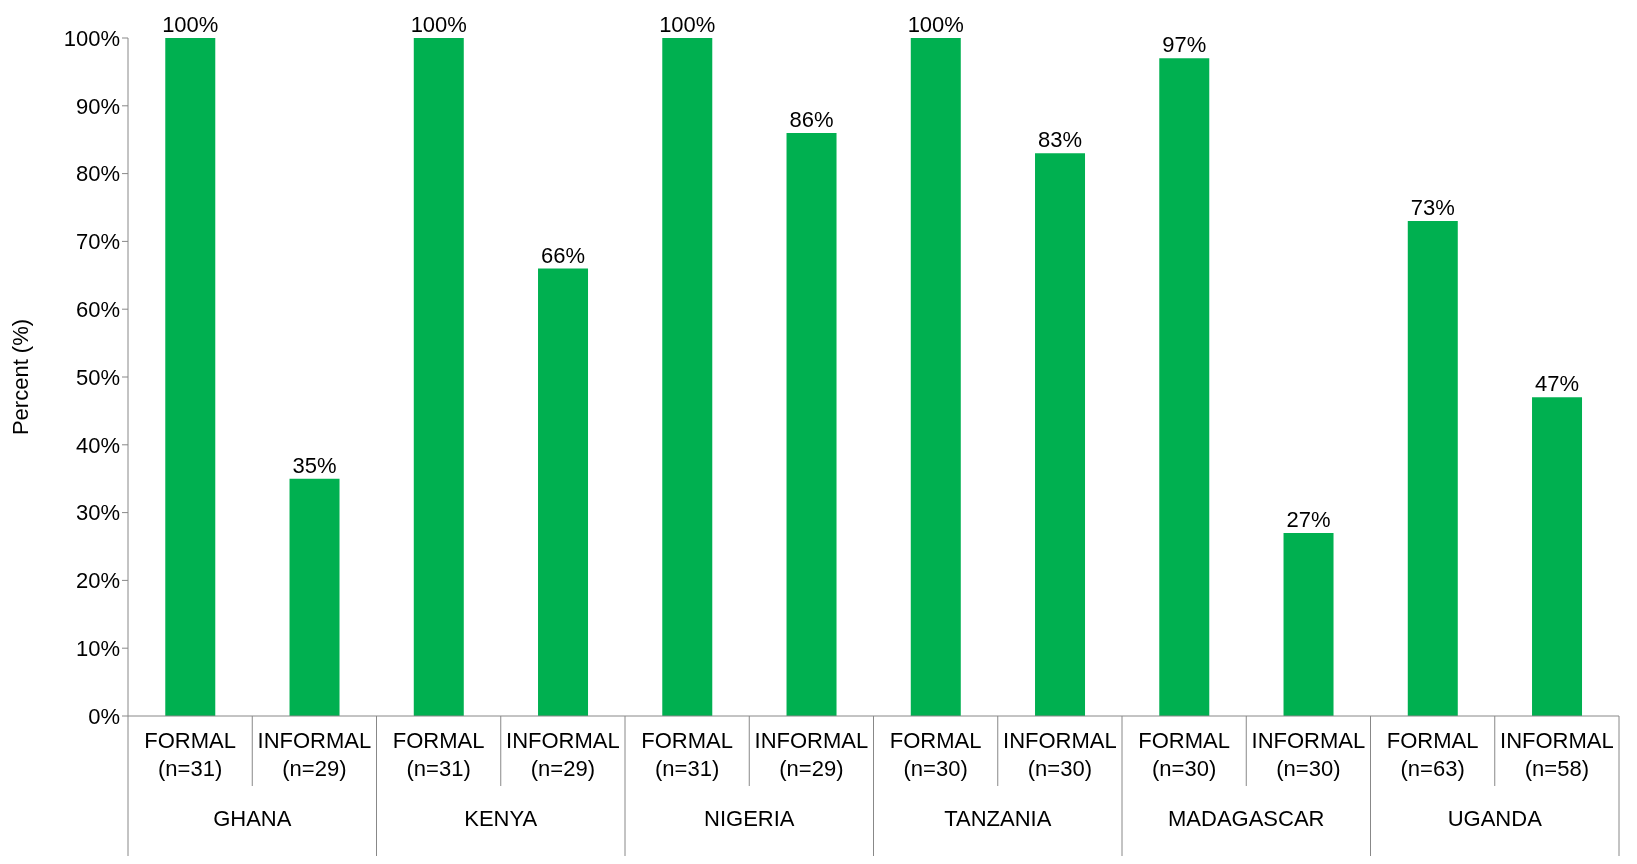 Image resolution: width=1637 pixels, height=864 pixels. I want to click on text: MADAGASCAR, so click(1246, 818).